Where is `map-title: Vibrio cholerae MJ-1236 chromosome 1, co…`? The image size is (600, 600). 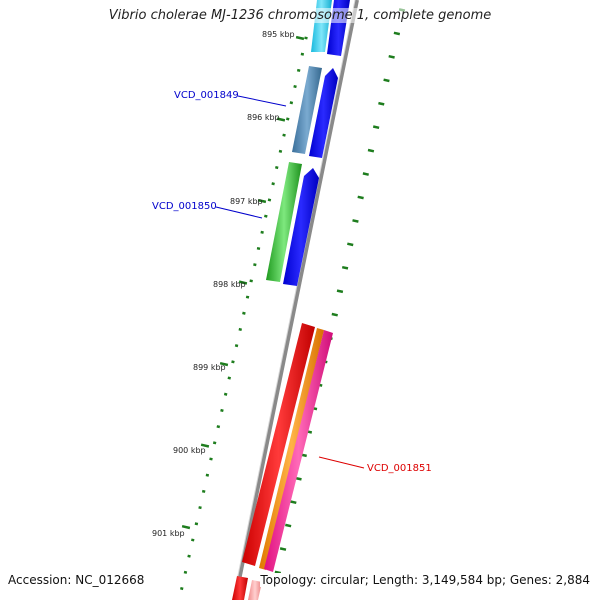
map-title: Vibrio cholerae MJ-1236 chromosome 1, co… is located at coordinates (300, 15).